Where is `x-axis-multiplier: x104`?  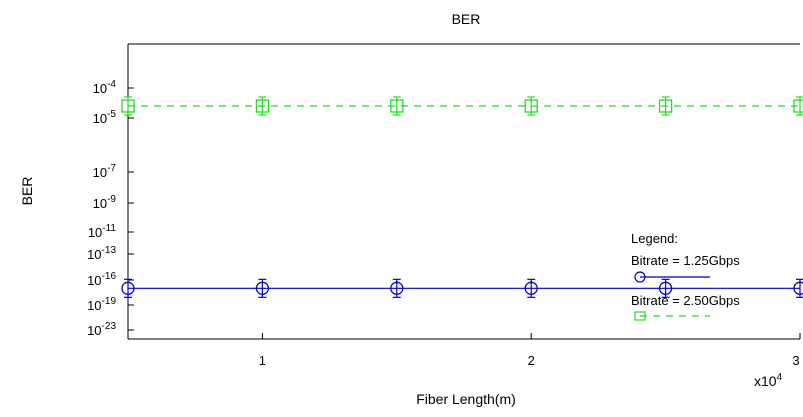 x-axis-multiplier: x104 is located at coordinates (768, 380).